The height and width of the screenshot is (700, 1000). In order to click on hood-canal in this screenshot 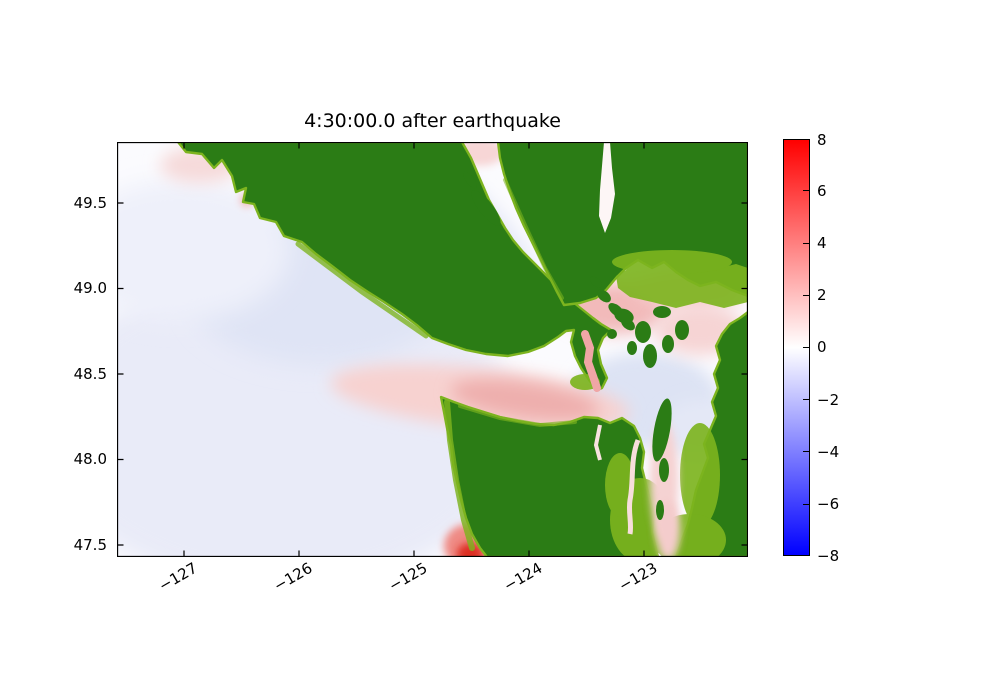, I will do `click(633, 487)`.